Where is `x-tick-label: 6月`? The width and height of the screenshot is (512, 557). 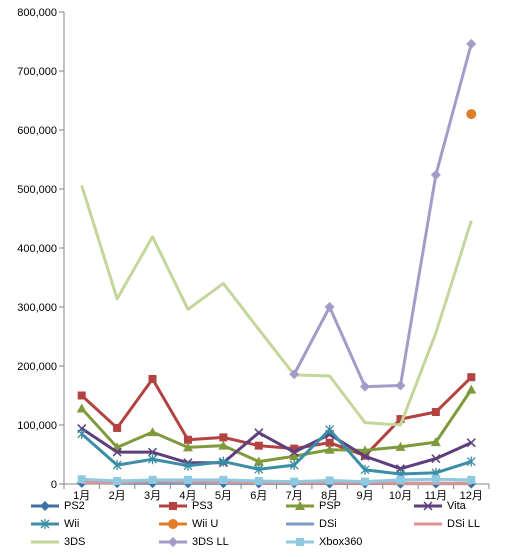 x-tick-label: 6月 is located at coordinates (258, 496).